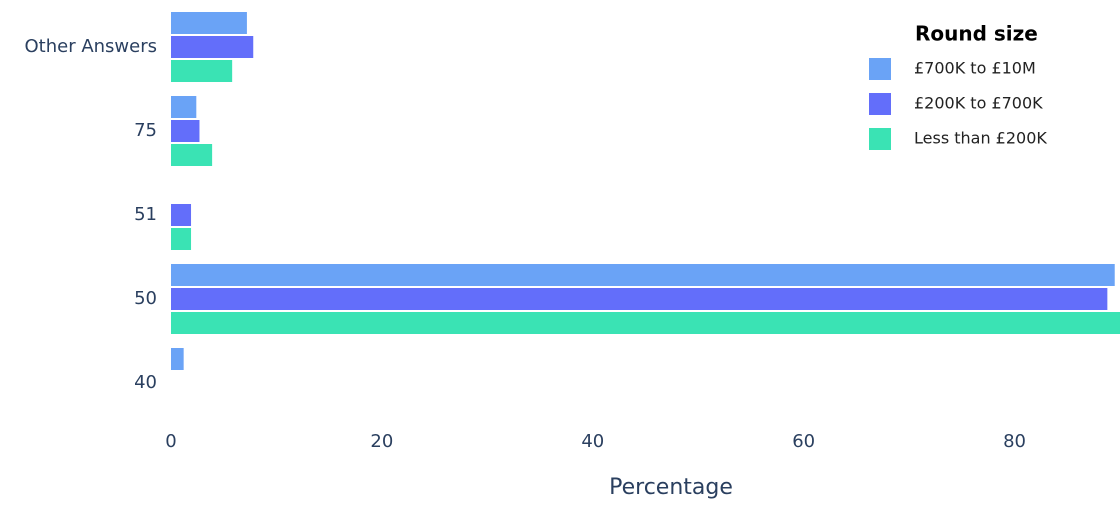 This screenshot has width=1120, height=514. Describe the element at coordinates (592, 441) in the screenshot. I see `x-tick-label: 40` at that location.